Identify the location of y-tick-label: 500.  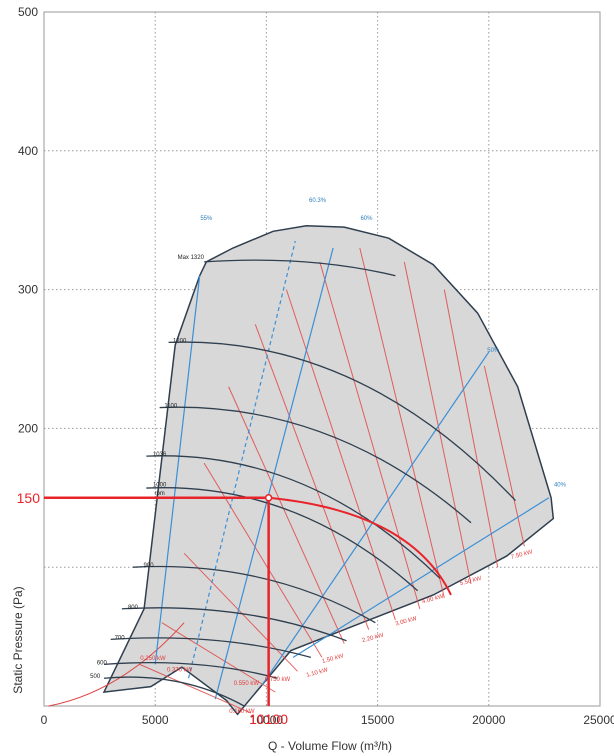
(28, 12).